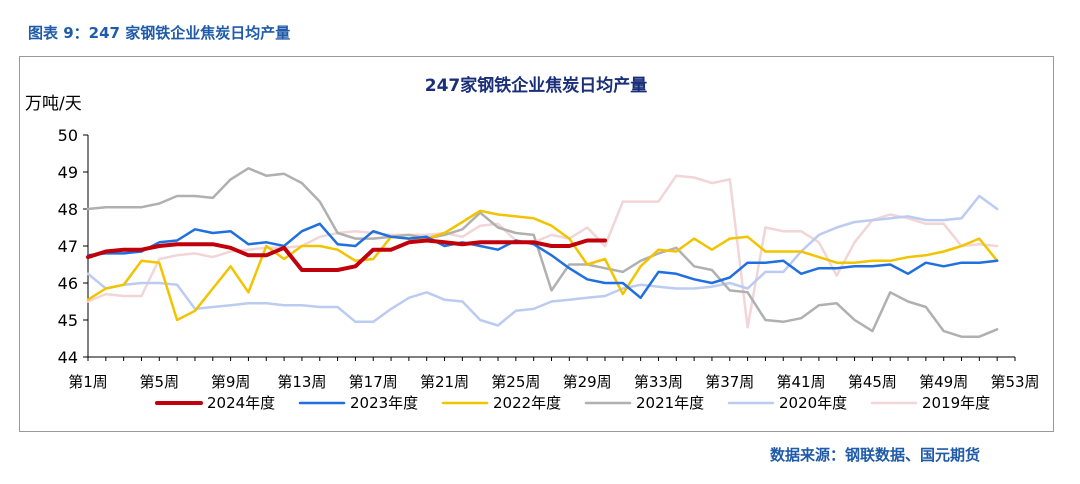 Image resolution: width=1080 pixels, height=484 pixels. What do you see at coordinates (956, 403) in the screenshot?
I see `legend-label: 2019年度` at bounding box center [956, 403].